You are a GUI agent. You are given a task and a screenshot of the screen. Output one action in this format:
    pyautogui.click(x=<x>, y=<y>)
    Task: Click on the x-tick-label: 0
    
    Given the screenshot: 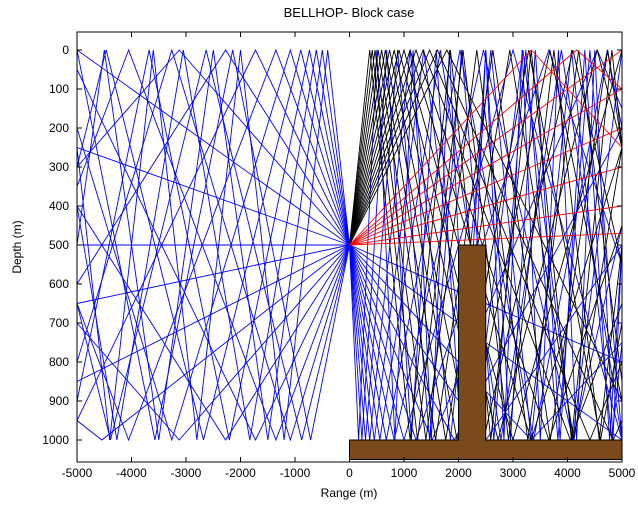 What is the action you would take?
    pyautogui.click(x=349, y=473)
    